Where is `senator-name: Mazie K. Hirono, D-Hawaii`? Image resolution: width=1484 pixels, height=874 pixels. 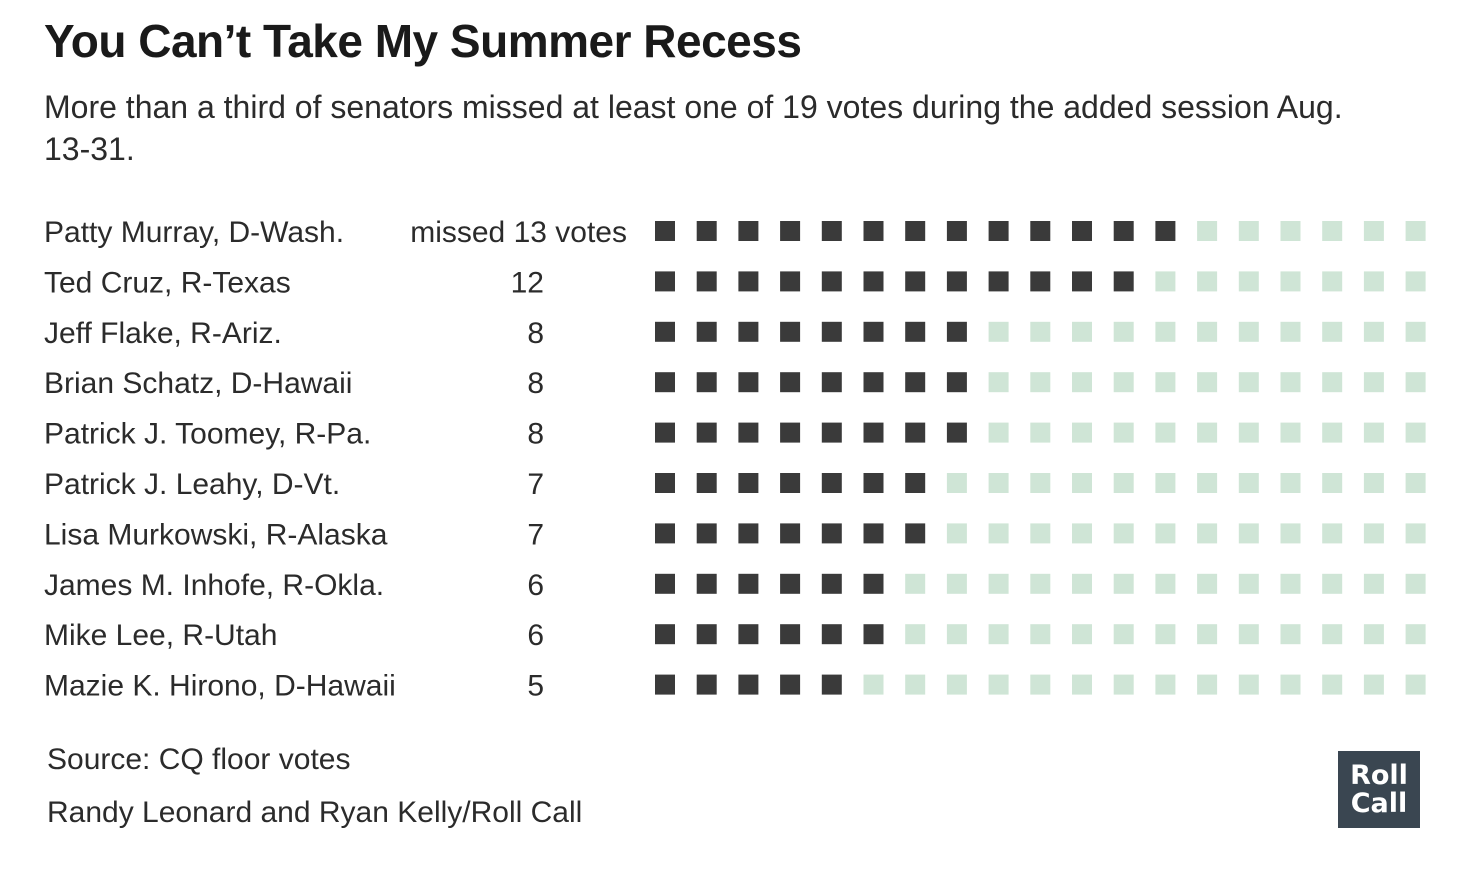 senator-name: Mazie K. Hirono, D-Hawaii is located at coordinates (220, 686).